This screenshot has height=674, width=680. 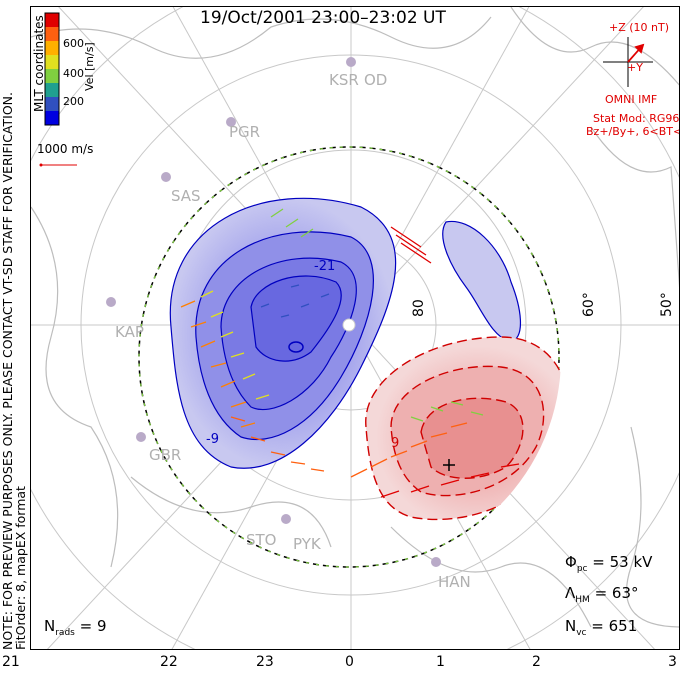 What do you see at coordinates (58, 165) in the screenshot?
I see `velocity-scale-bar` at bounding box center [58, 165].